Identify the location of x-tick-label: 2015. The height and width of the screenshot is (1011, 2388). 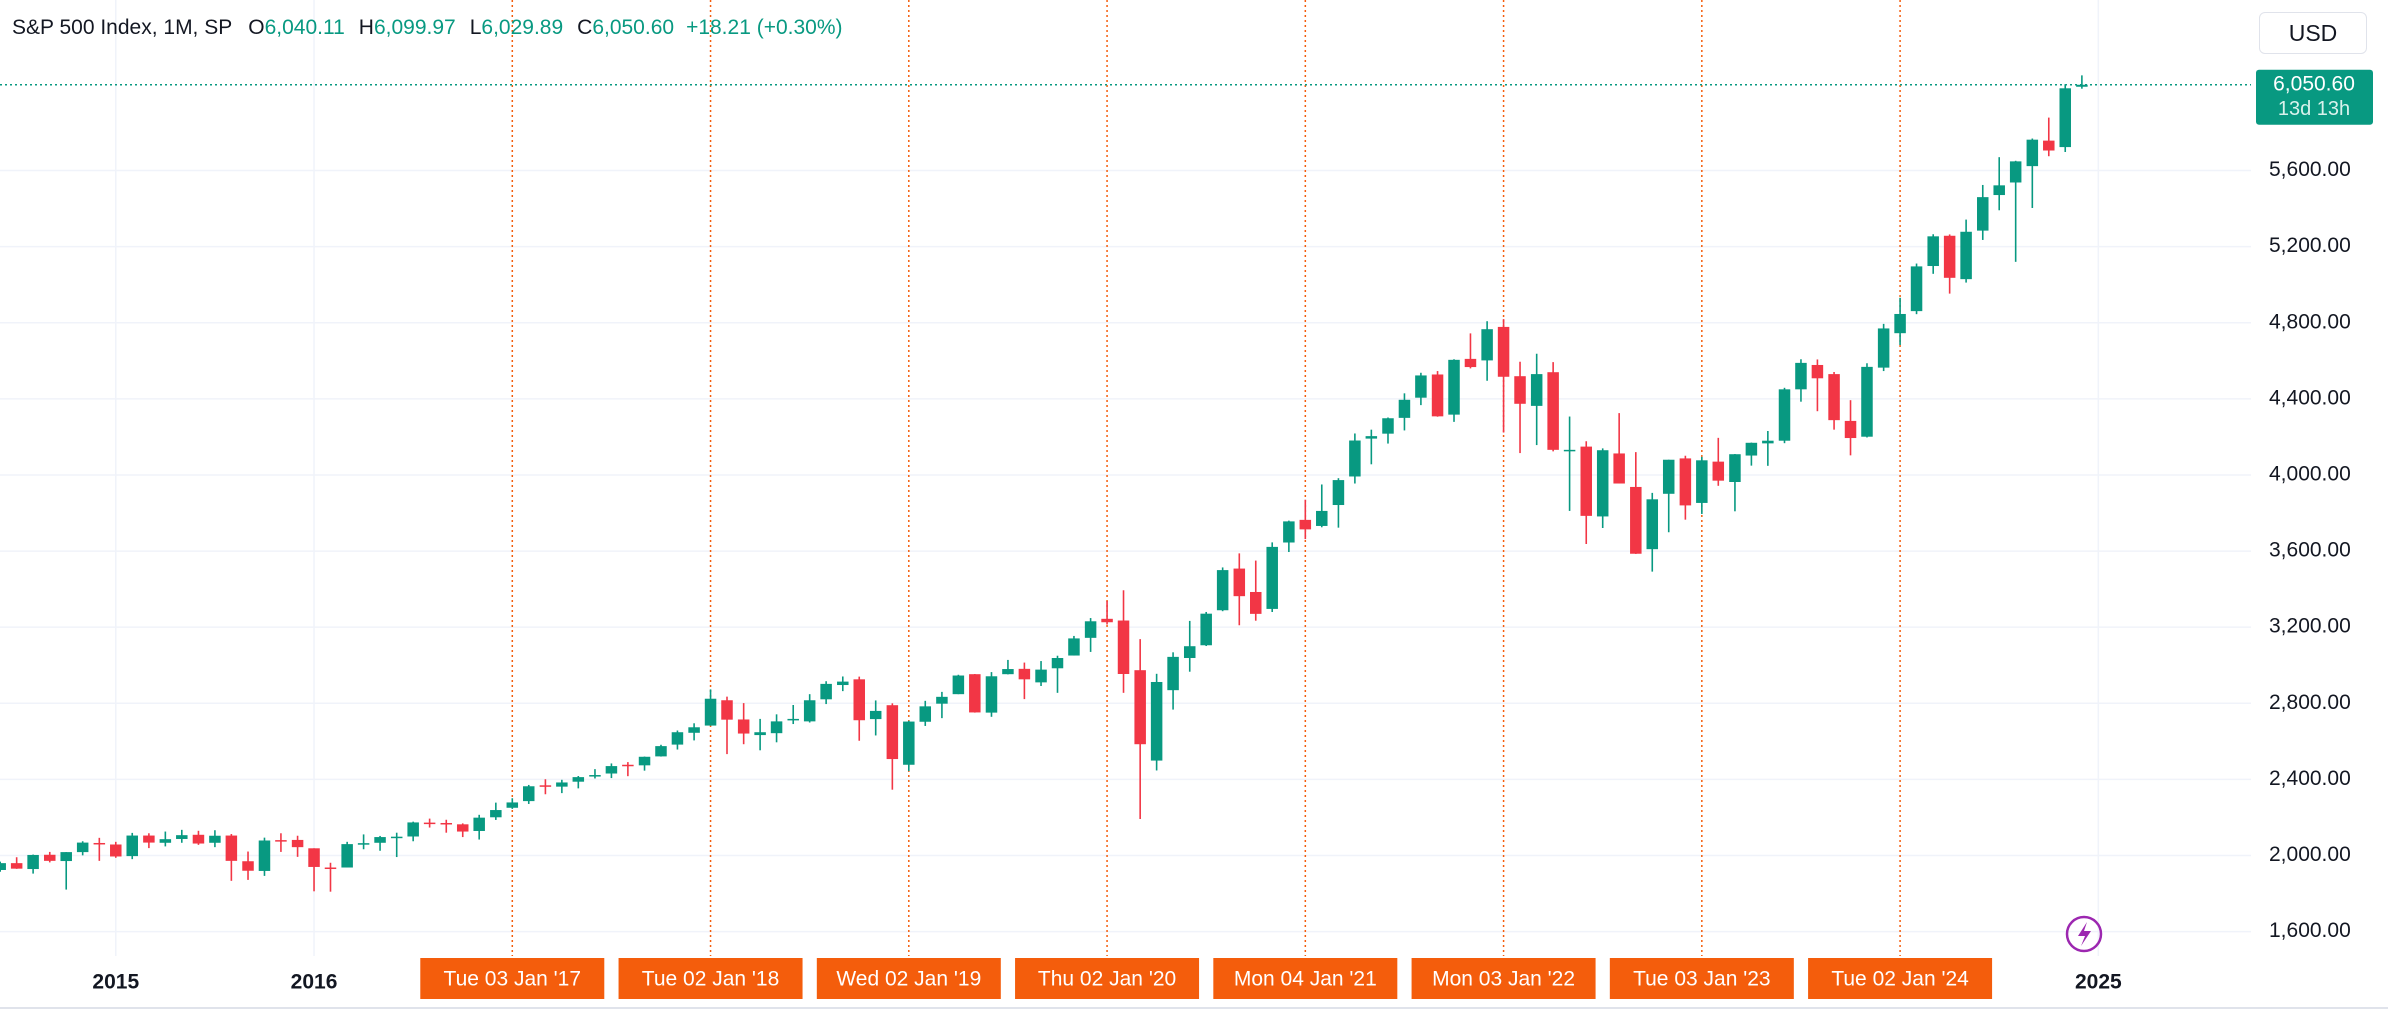
(115, 982).